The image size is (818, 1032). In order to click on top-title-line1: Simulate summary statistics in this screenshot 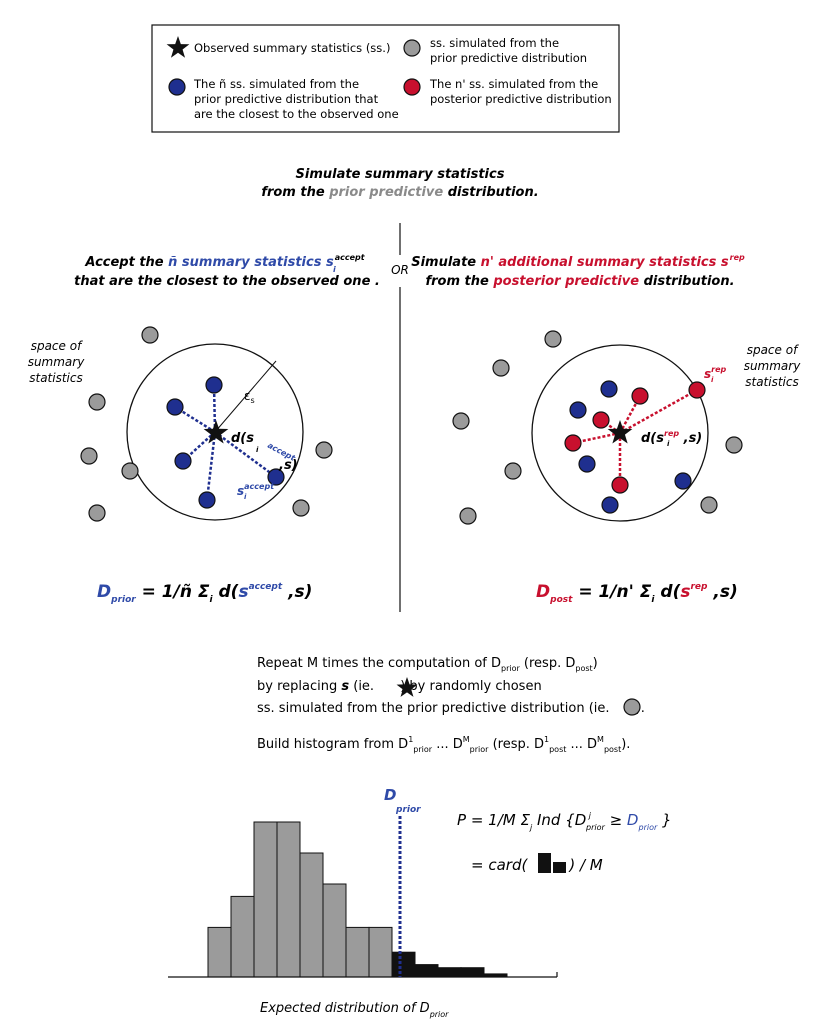, I will do `click(400, 174)`.